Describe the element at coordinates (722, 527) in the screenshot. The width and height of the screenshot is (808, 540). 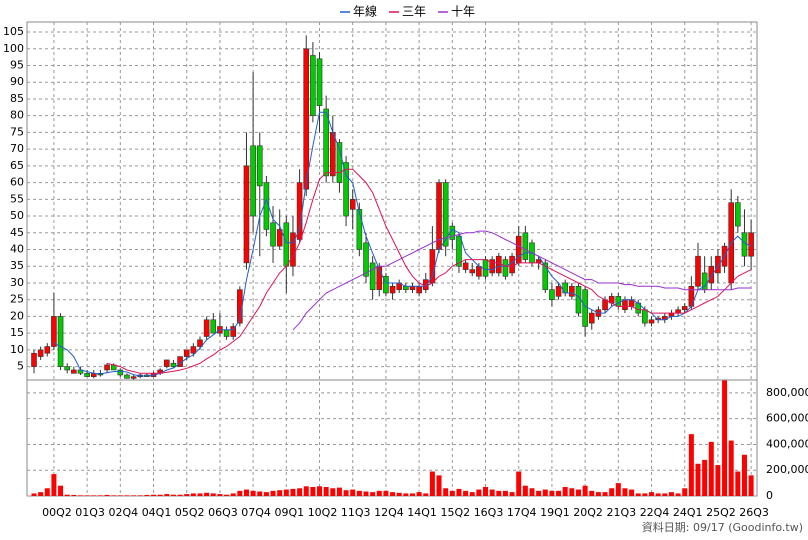
I see `footer: 資料日期: 09/17 (Goodinfo.tw)` at that location.